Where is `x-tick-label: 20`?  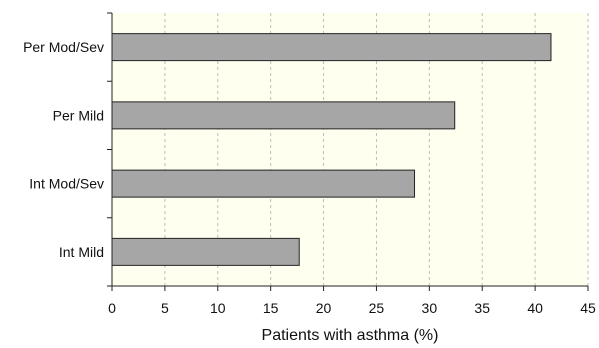
x-tick-label: 20 is located at coordinates (324, 308).